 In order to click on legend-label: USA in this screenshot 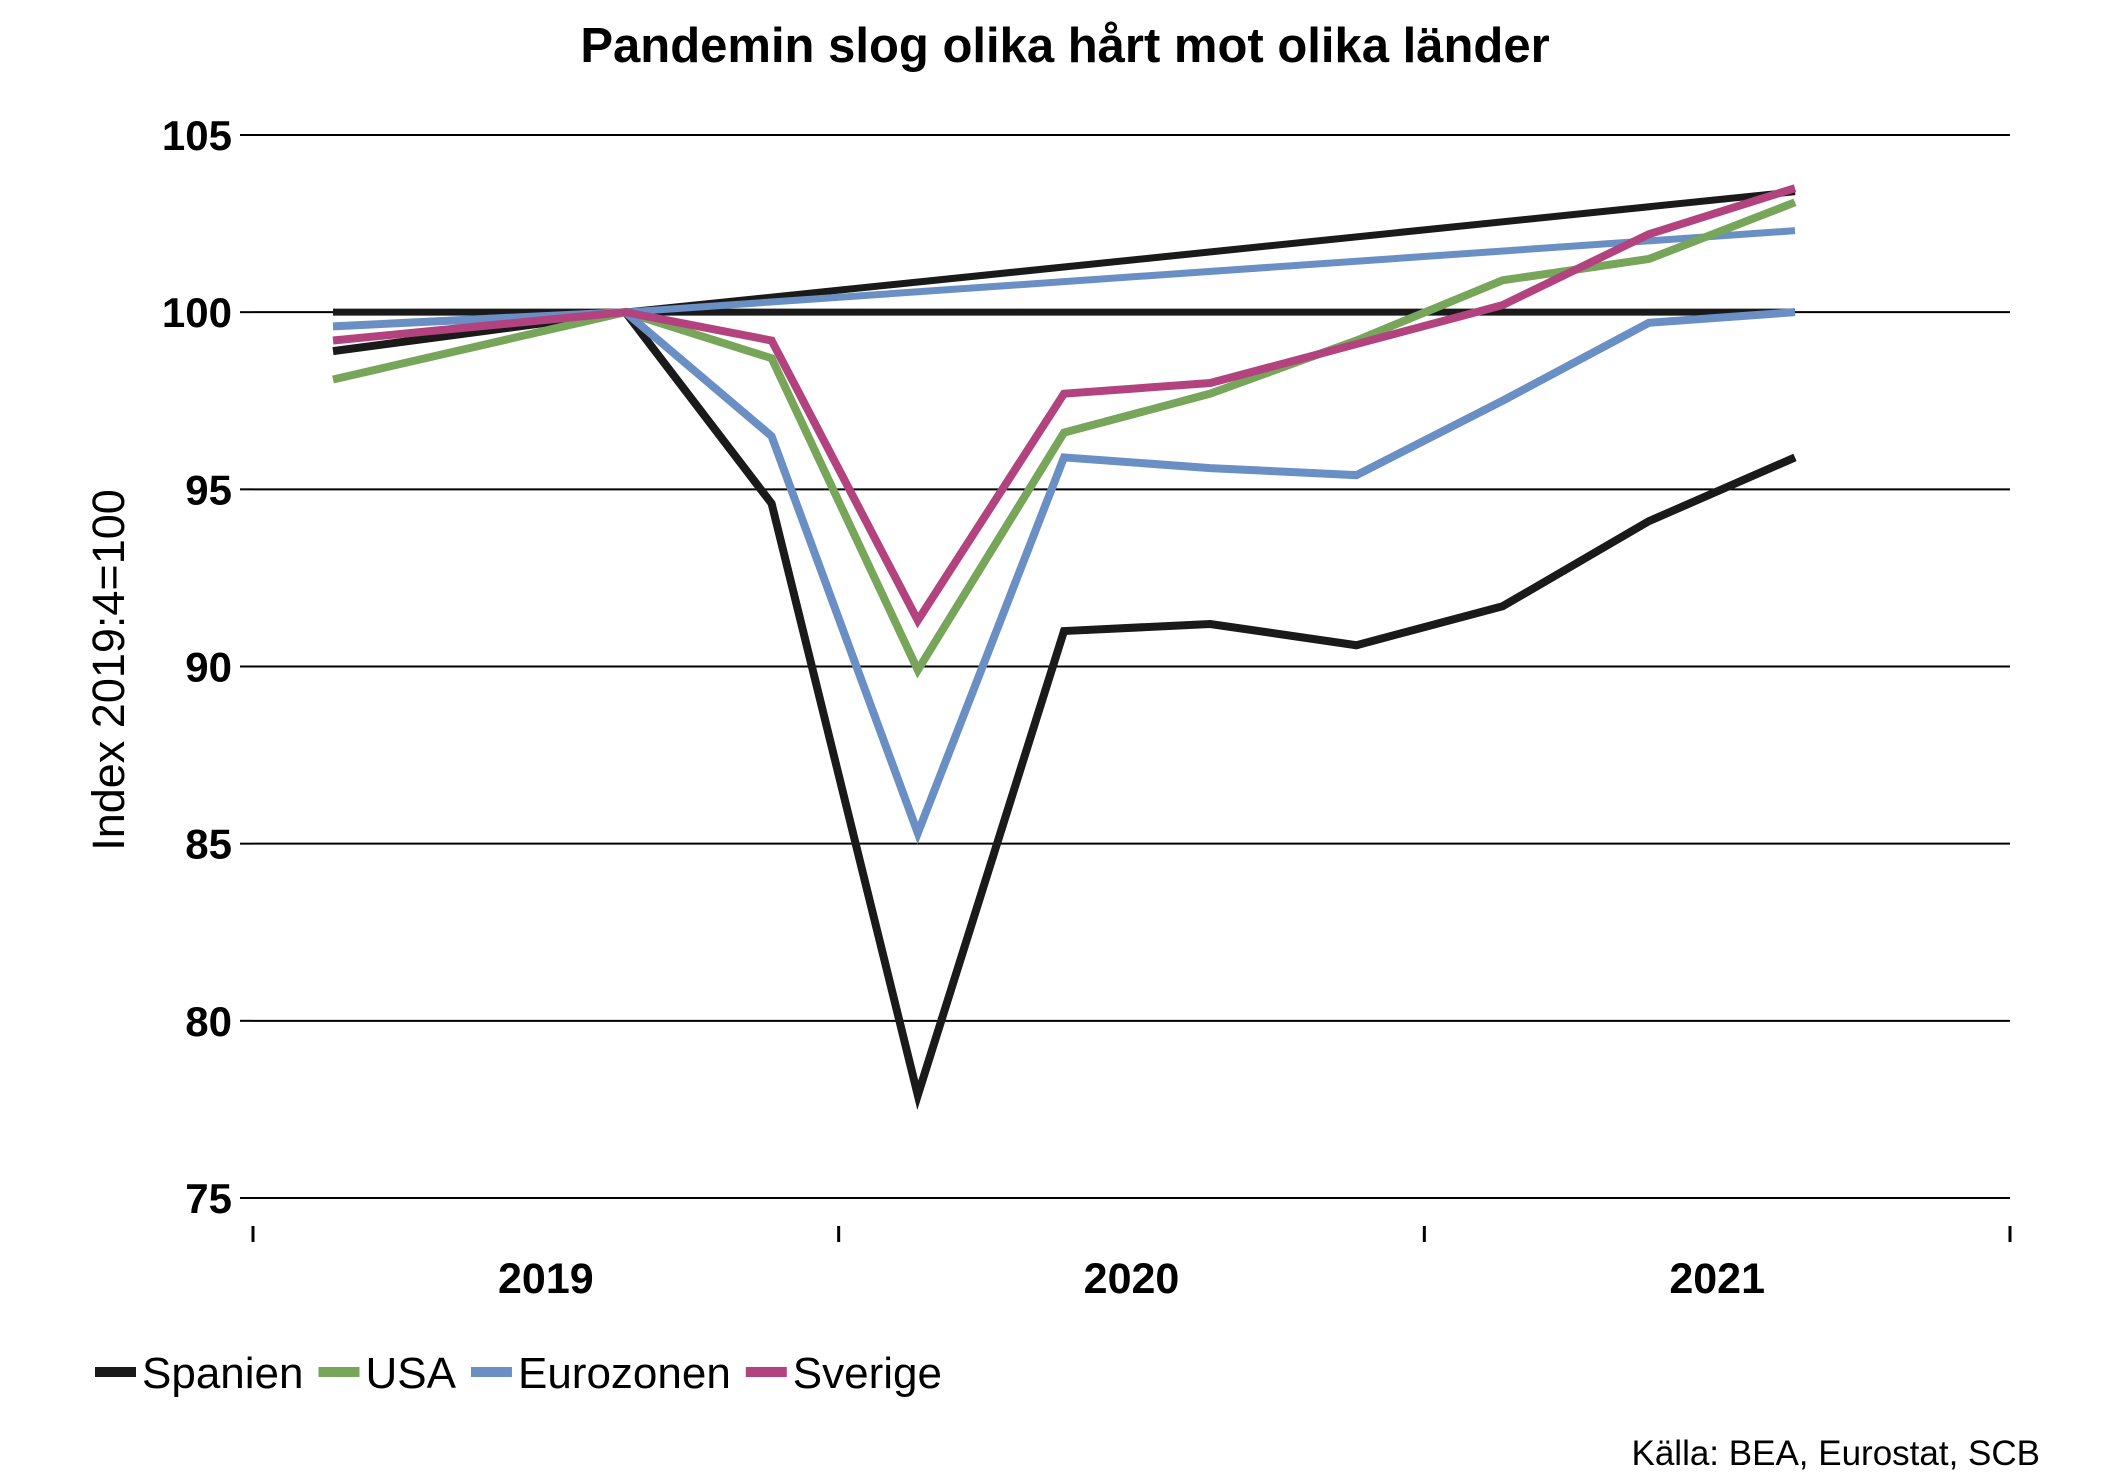, I will do `click(410, 1373)`.